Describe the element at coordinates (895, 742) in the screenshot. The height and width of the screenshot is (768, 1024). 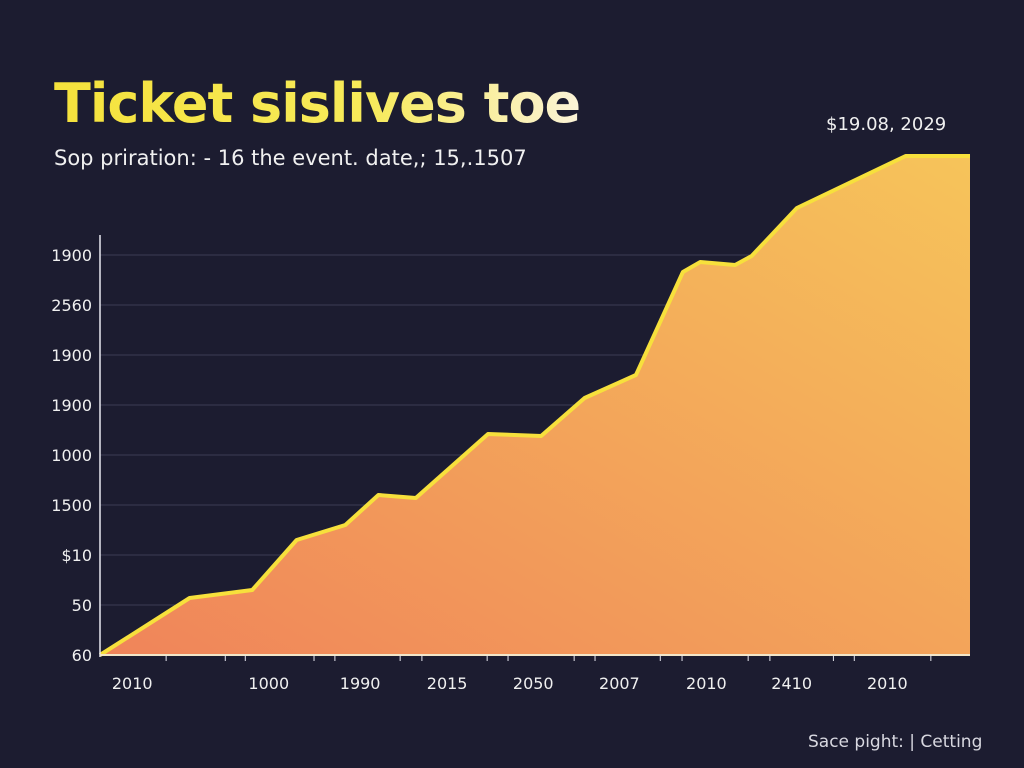
I see `source-note: Sace pight: | Cetting` at that location.